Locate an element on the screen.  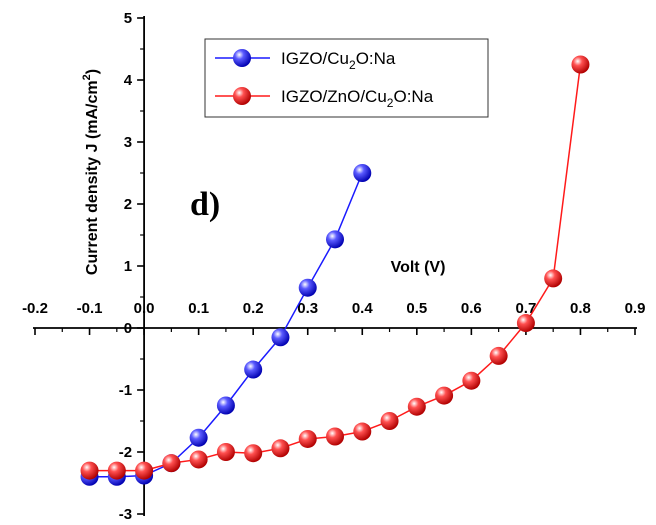
x-tick-label: 0.2 is located at coordinates (253, 308).